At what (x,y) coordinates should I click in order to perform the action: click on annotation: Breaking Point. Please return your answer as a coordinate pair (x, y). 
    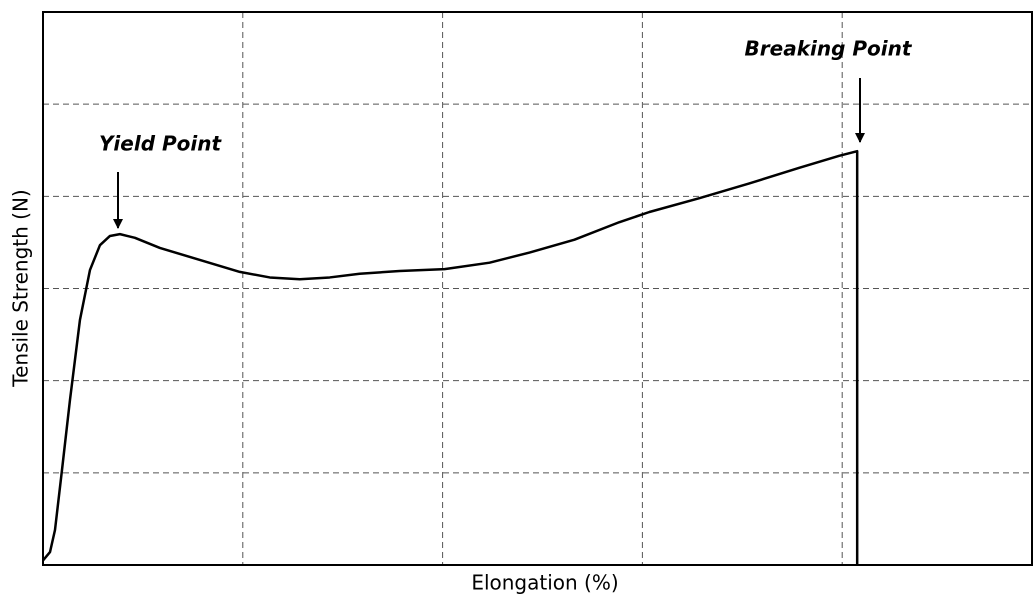
    Looking at the image, I should click on (829, 49).